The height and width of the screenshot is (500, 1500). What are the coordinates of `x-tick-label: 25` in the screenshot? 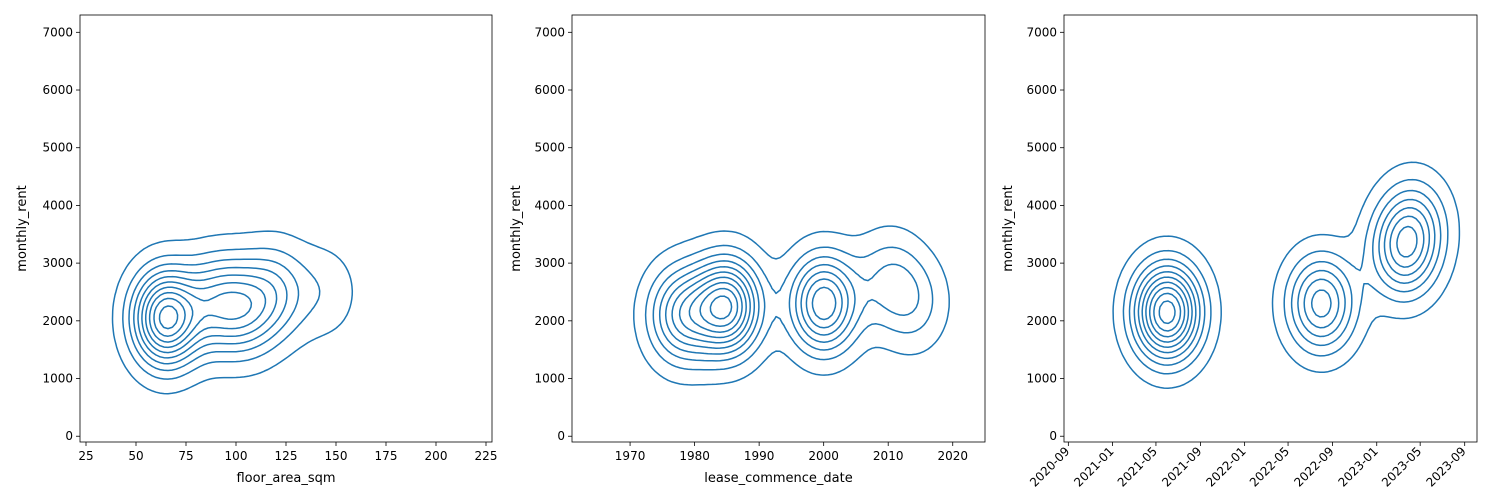 It's located at (85, 456).